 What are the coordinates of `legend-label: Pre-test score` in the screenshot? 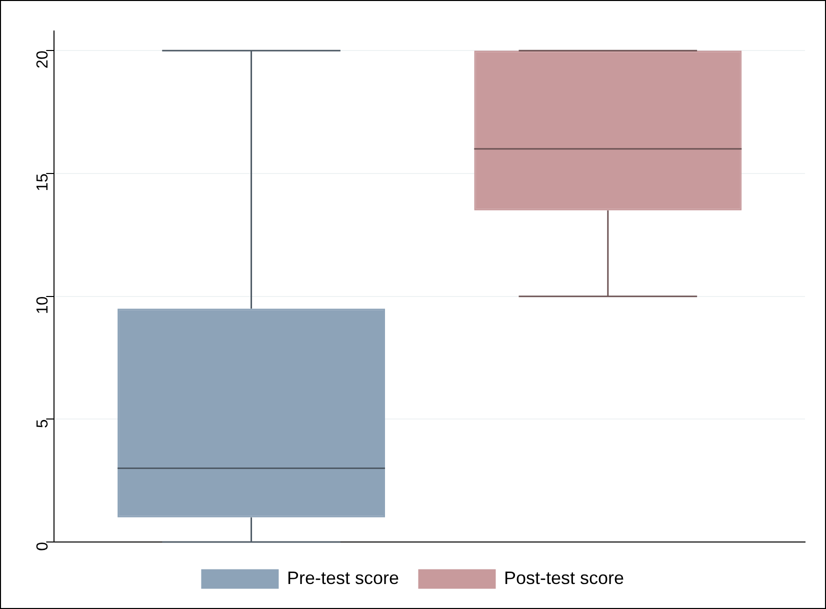 It's located at (343, 578).